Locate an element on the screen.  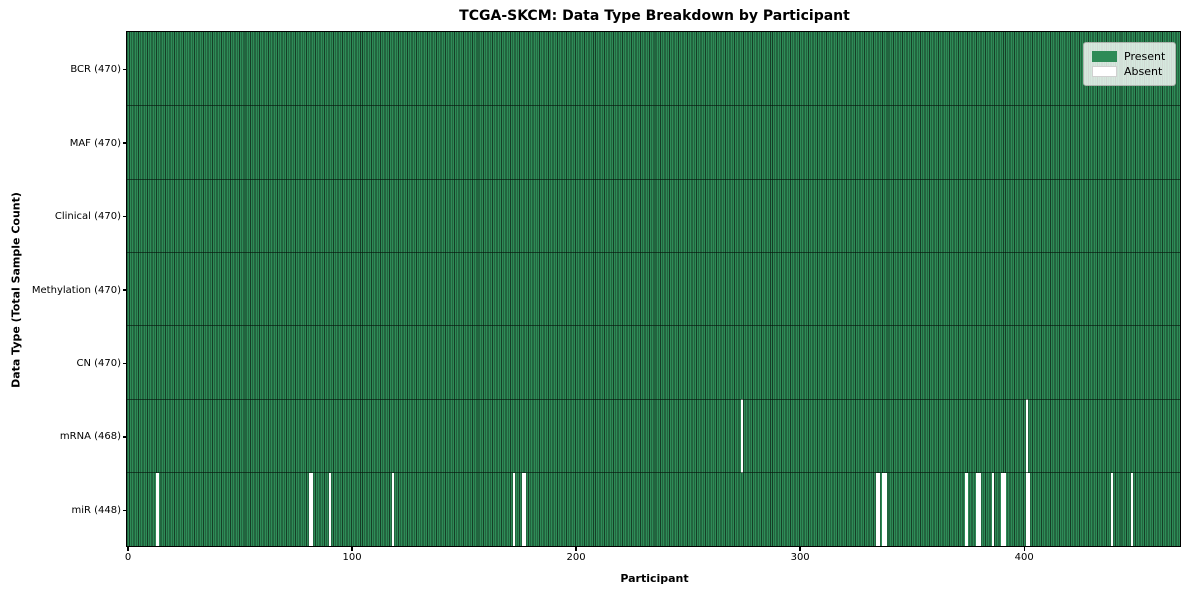
heatmap-row-CN is located at coordinates (654, 362).